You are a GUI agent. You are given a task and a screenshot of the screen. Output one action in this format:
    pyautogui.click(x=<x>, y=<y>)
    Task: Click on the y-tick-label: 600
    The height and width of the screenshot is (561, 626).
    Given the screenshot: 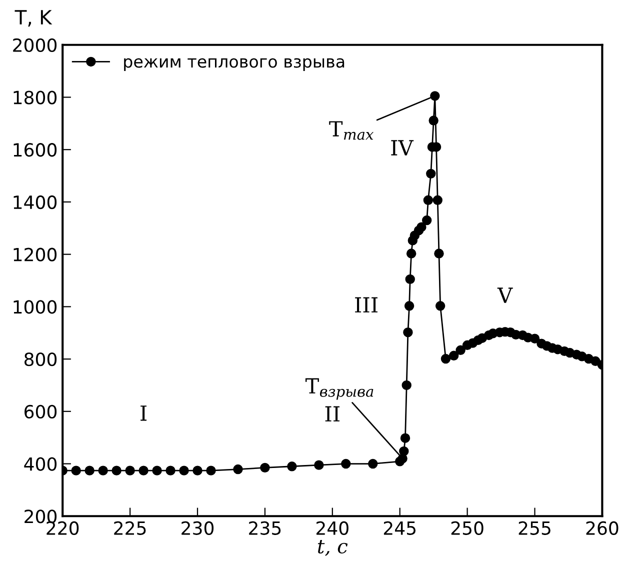 What is the action you would take?
    pyautogui.click(x=40, y=411)
    